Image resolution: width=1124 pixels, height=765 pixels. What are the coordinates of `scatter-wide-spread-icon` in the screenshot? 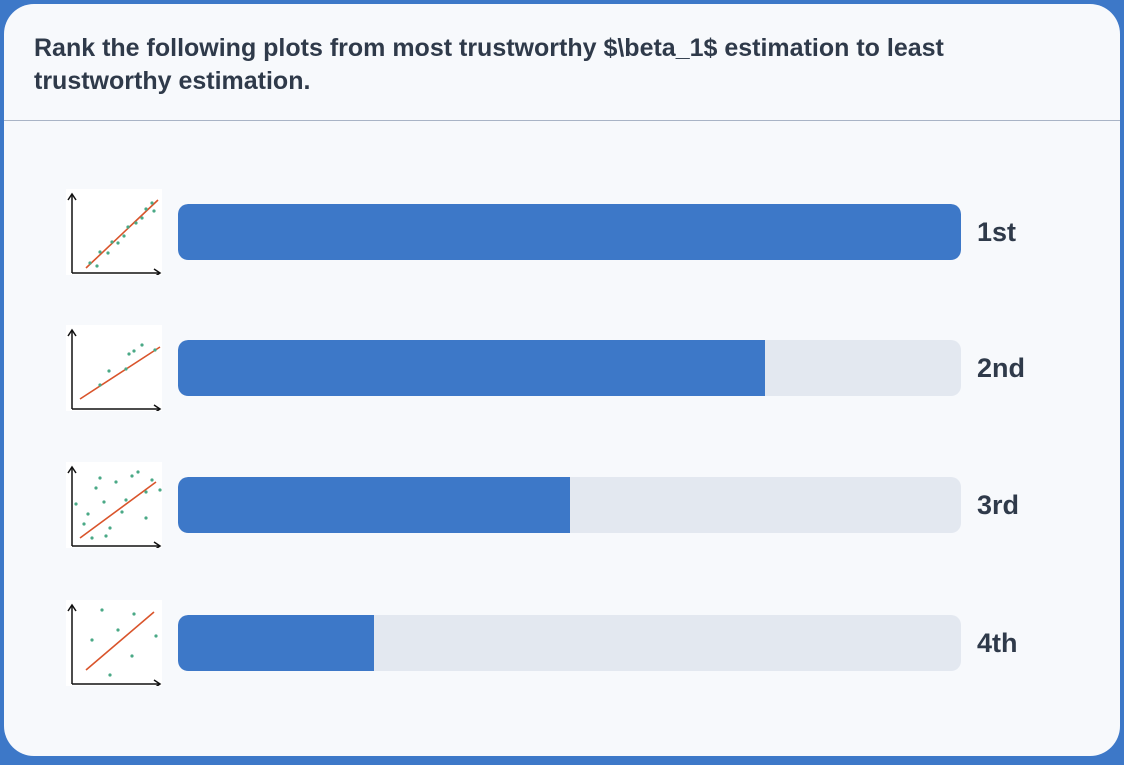 It's located at (114, 505).